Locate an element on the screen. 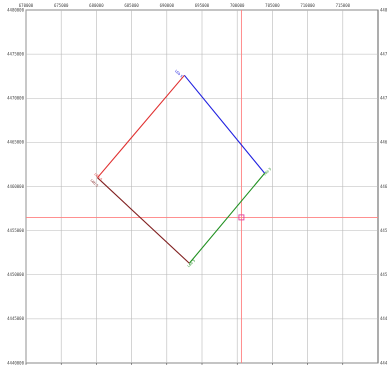 Image resolution: width=389 pixels, height=369 pixels. y-tick-label-left: 4465000 is located at coordinates (15, 142).